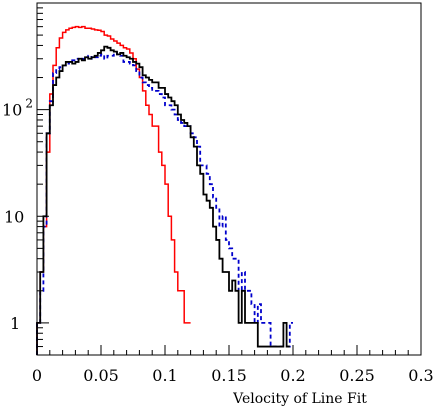 The width and height of the screenshot is (433, 410). Describe the element at coordinates (232, 365) in the screenshot. I see `x-axis-ticks: 0 0.05 0.1 0.15 0.2 0.25 0.3` at that location.